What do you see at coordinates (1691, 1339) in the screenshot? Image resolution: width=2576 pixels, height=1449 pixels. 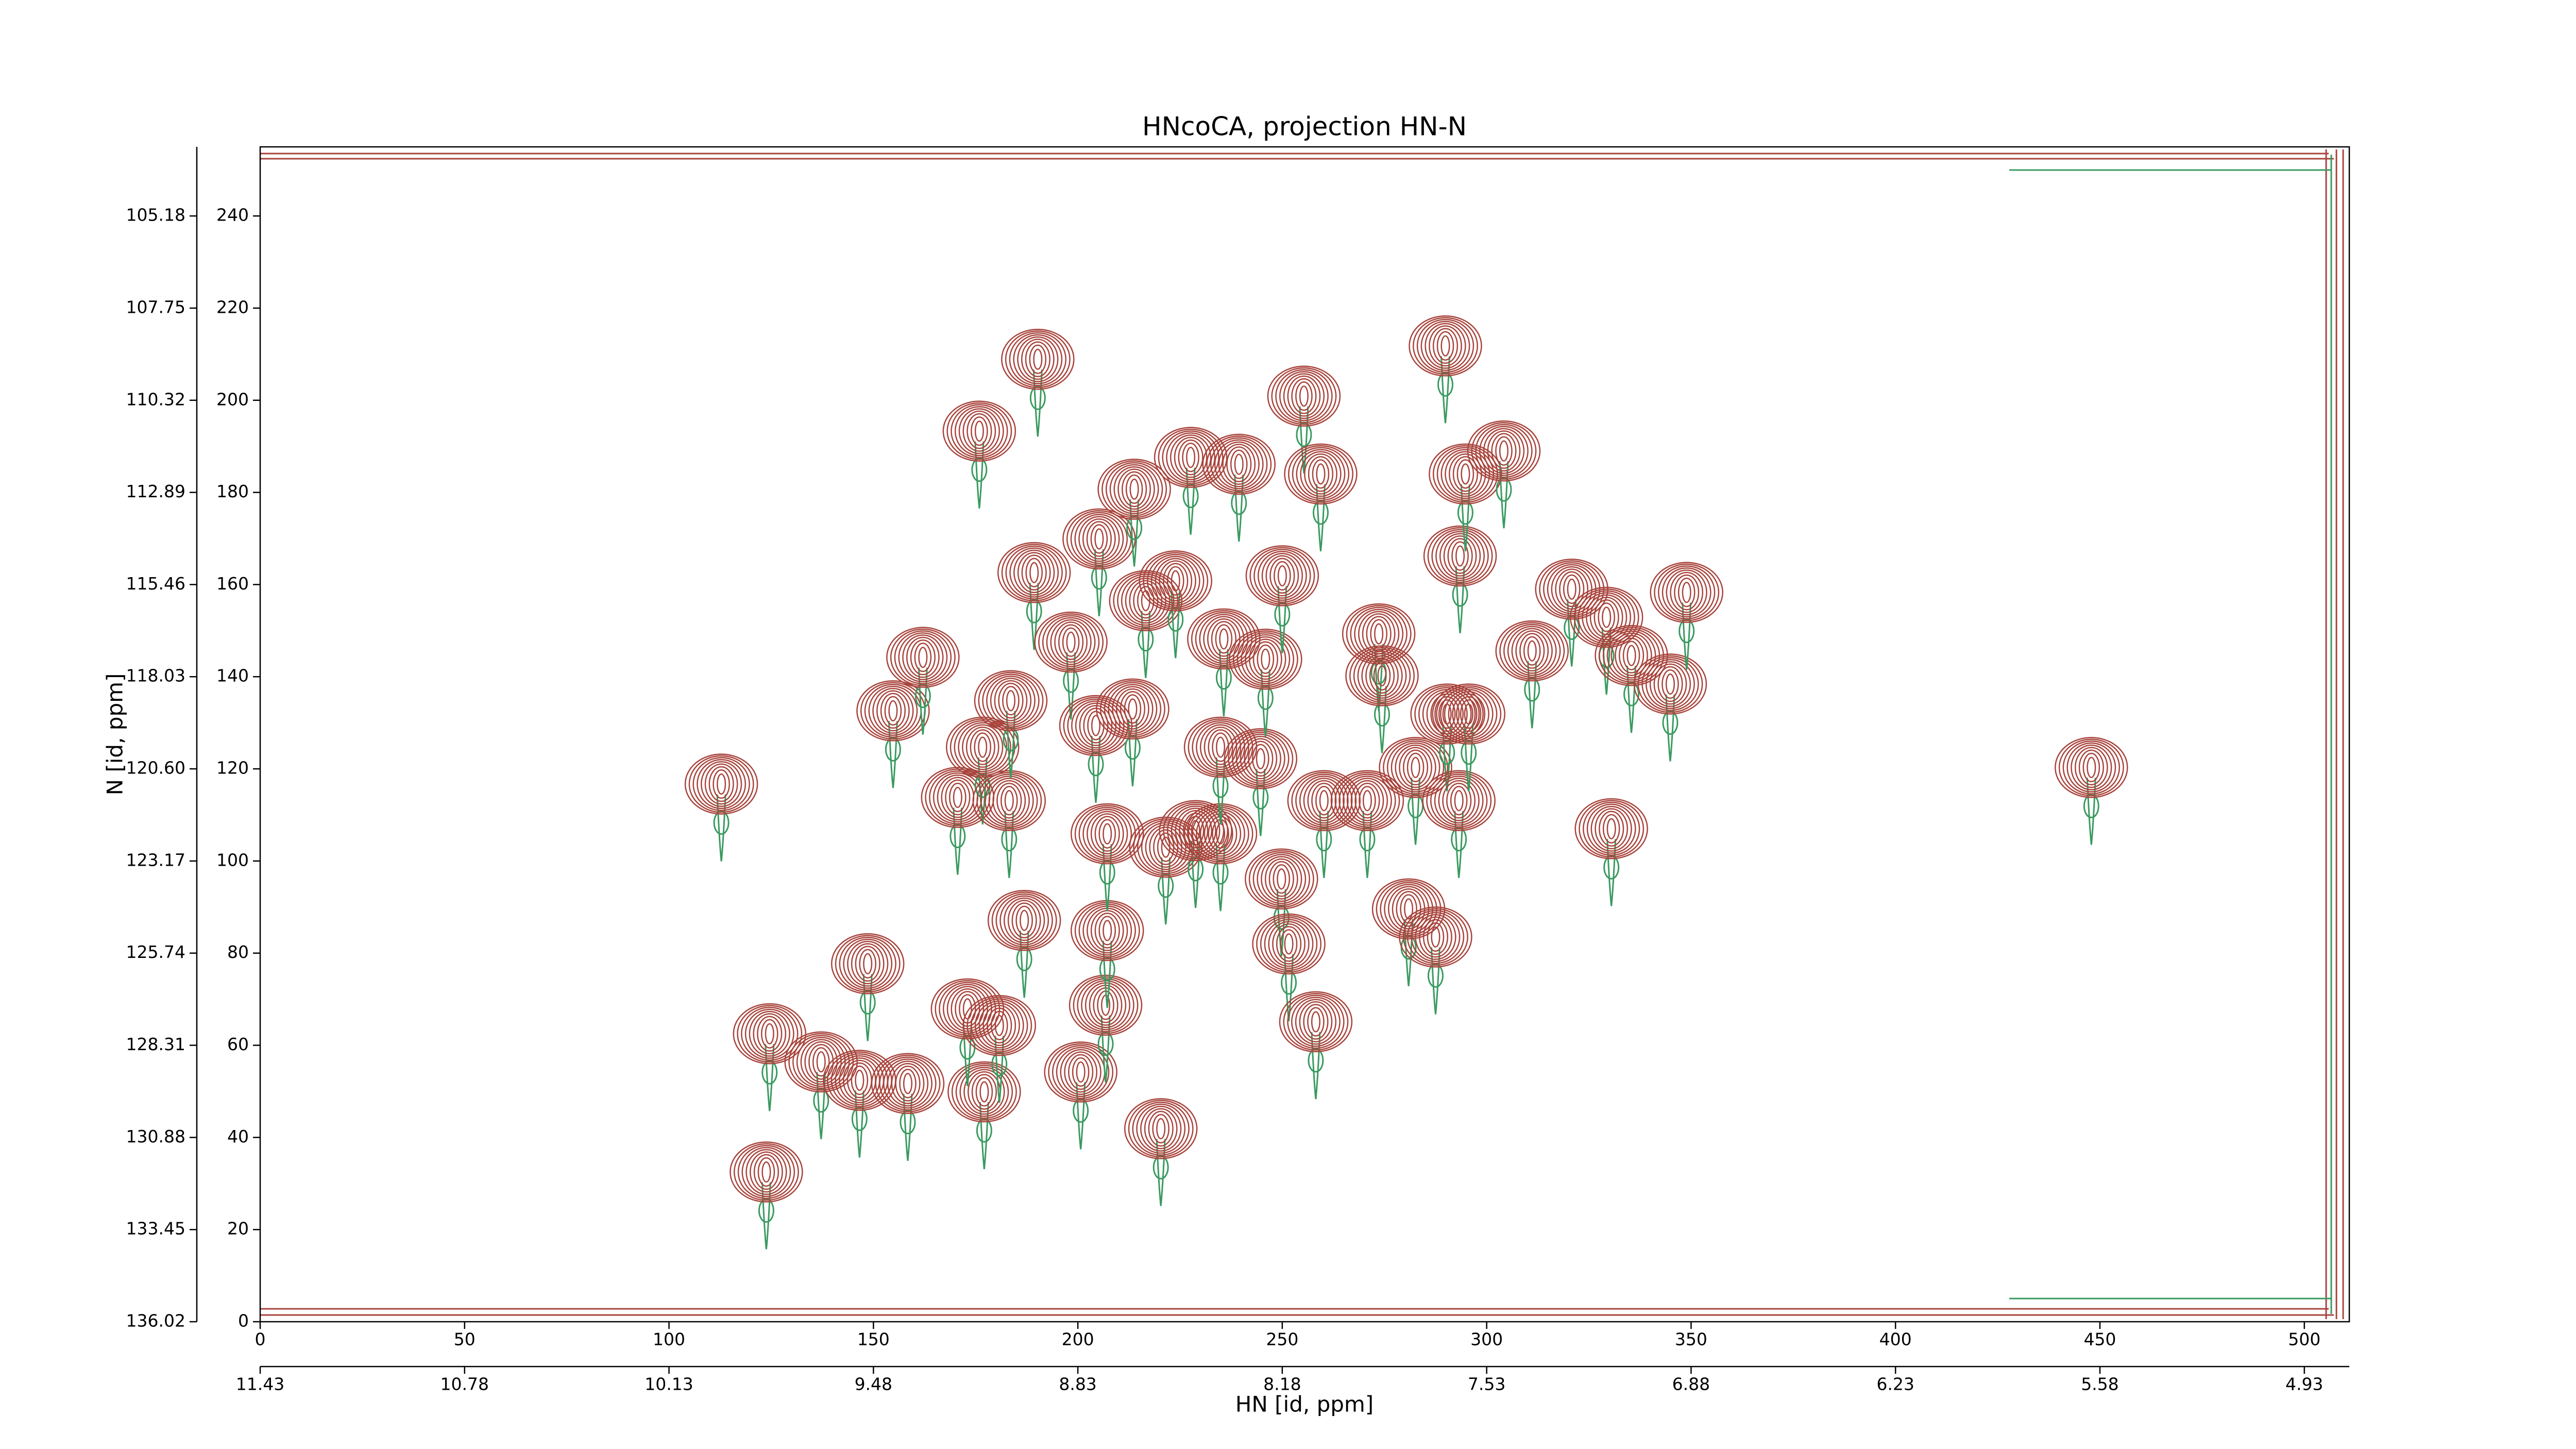 I see `x-tick-label: 350` at bounding box center [1691, 1339].